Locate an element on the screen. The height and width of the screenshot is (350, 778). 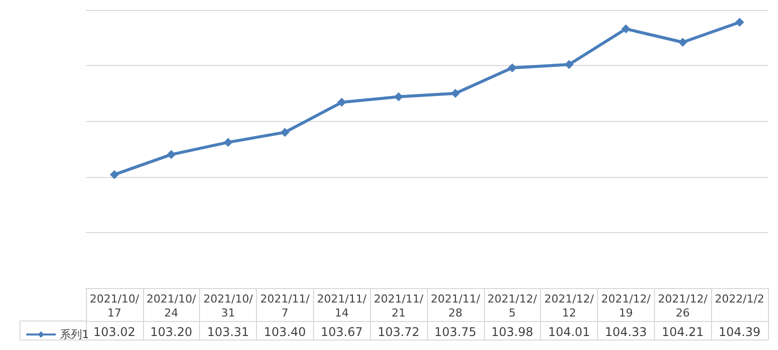
data-label: 103.31 is located at coordinates (228, 332).